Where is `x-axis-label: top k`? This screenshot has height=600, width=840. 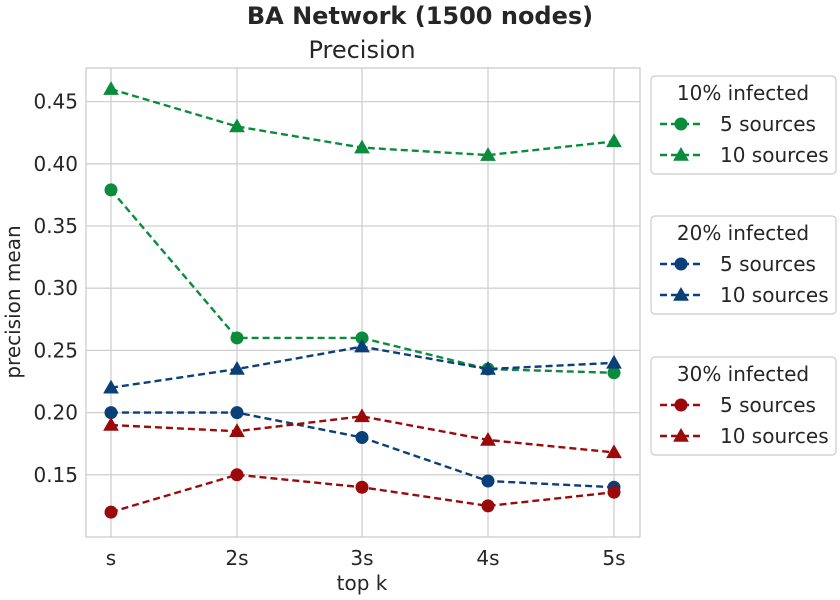 x-axis-label: top k is located at coordinates (362, 583).